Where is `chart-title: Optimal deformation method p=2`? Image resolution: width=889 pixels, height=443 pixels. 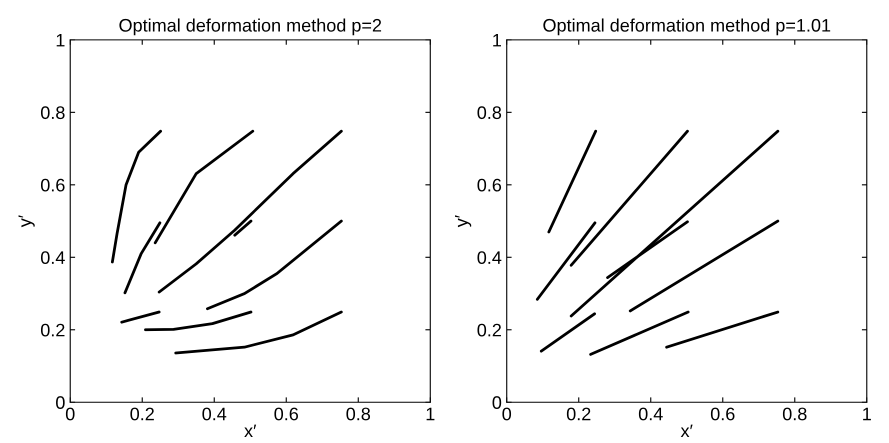 chart-title: Optimal deformation method p=2 is located at coordinates (250, 27).